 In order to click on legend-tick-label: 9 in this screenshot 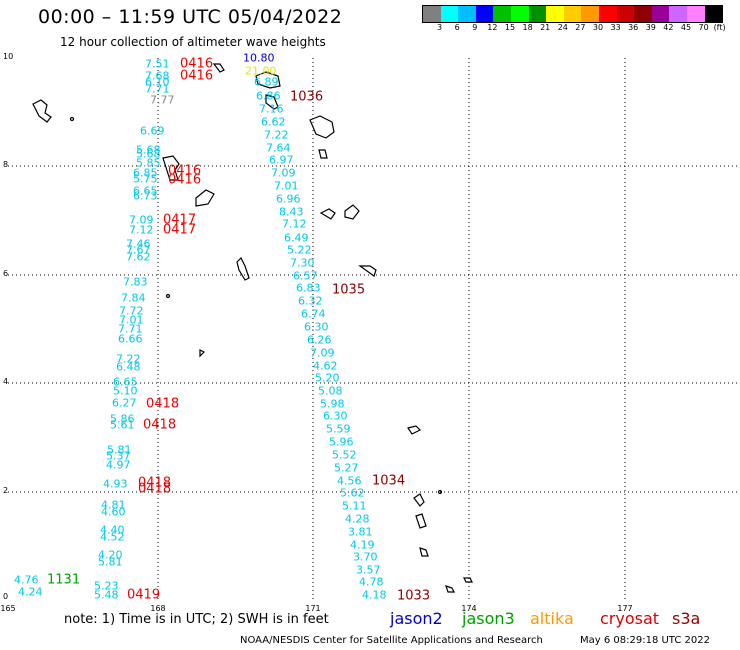, I will do `click(475, 27)`.